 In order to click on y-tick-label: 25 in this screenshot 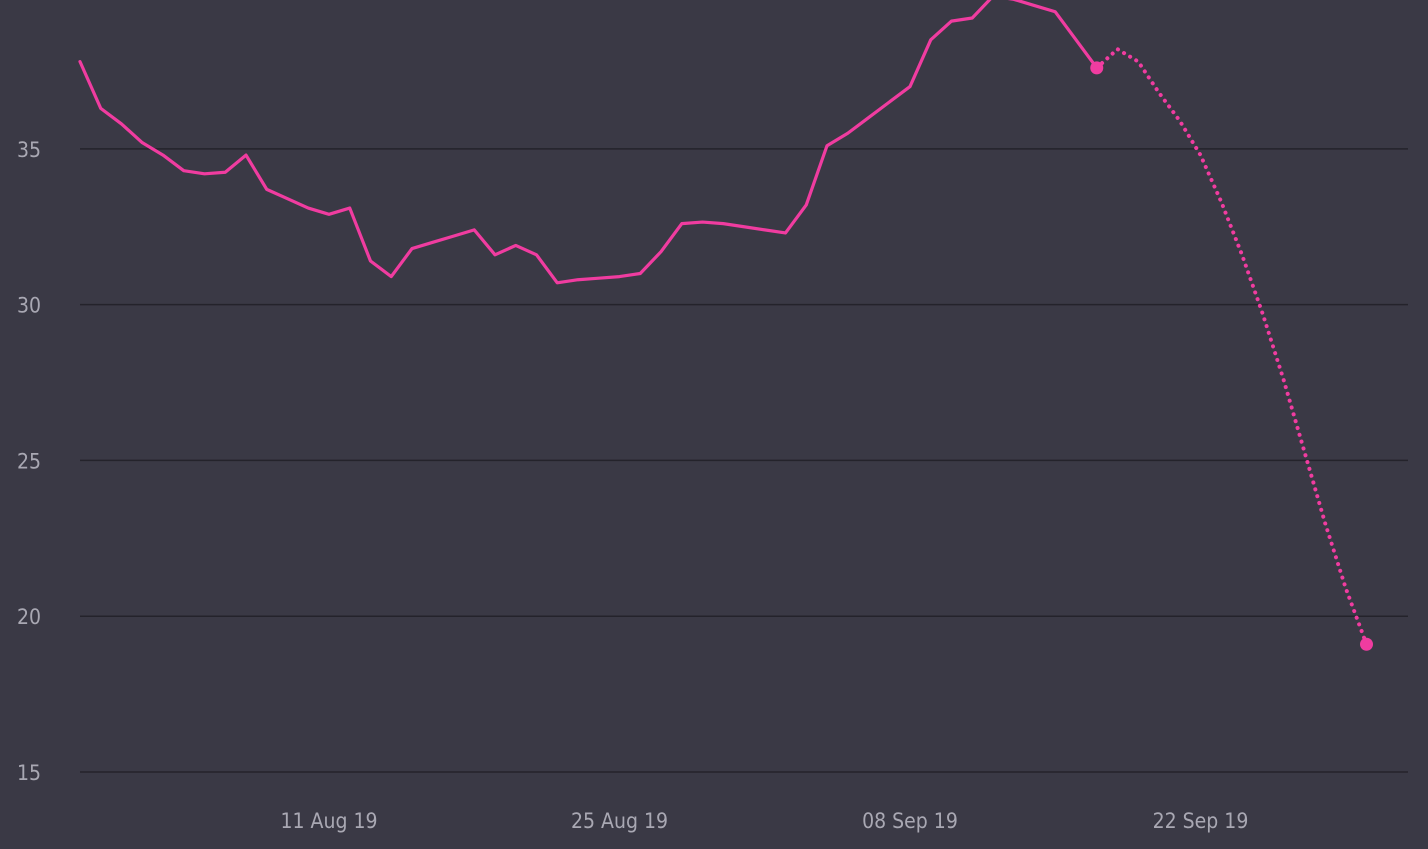, I will do `click(29, 461)`.